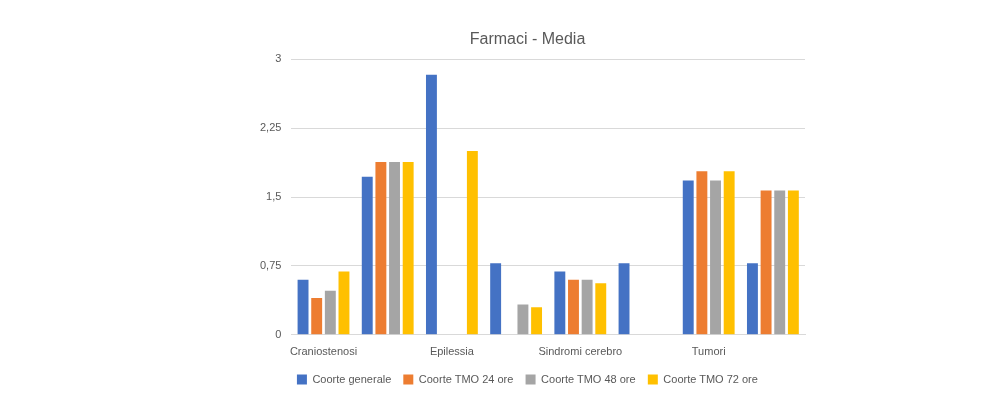 This screenshot has width=1005, height=405. Describe the element at coordinates (323, 351) in the screenshot. I see `x-tick-label: Craniostenosi` at that location.